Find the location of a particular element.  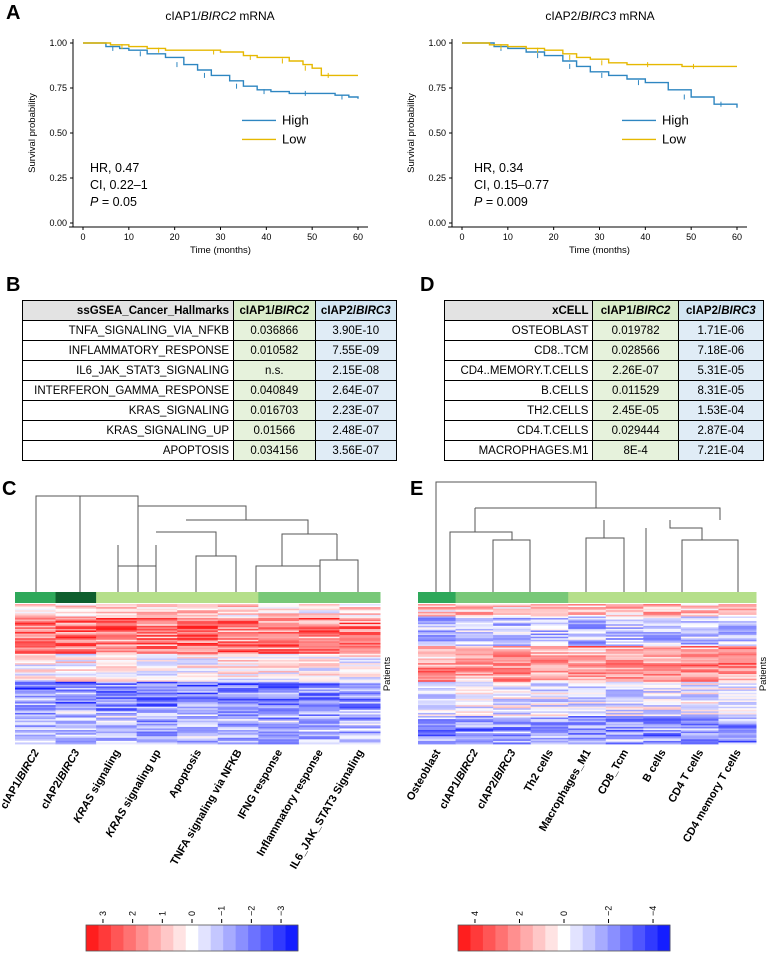

y-axis-label: Survival probability is located at coordinates (32, 133).